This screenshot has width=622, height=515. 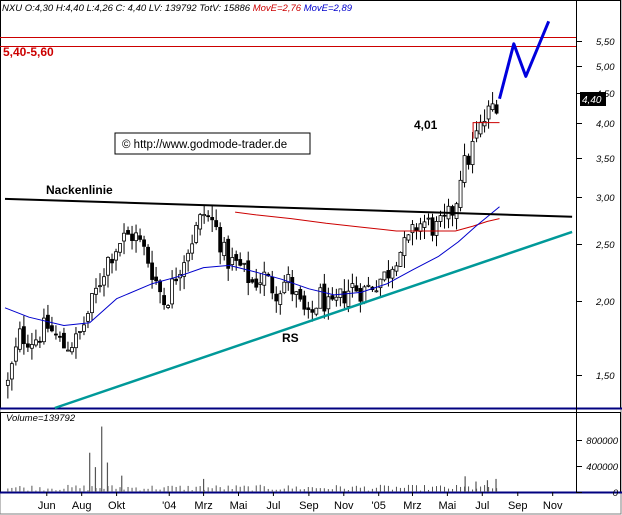 I want to click on rs-label: RS, so click(x=290, y=338).